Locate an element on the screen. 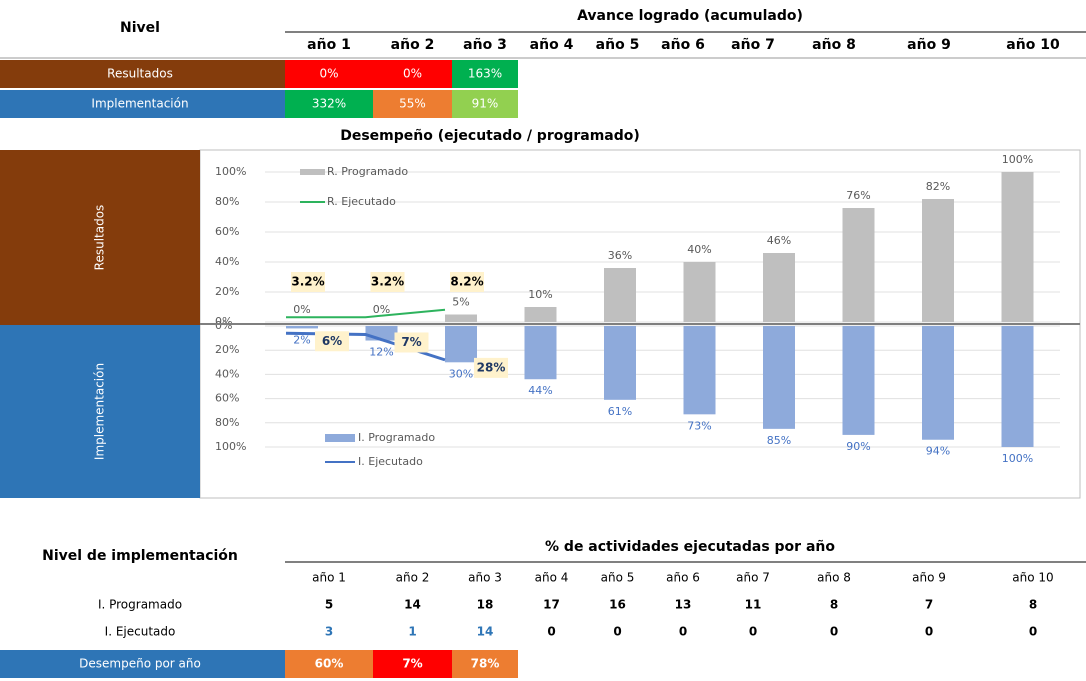 The height and width of the screenshot is (681, 1086). row-label: Resultados is located at coordinates (140, 74).